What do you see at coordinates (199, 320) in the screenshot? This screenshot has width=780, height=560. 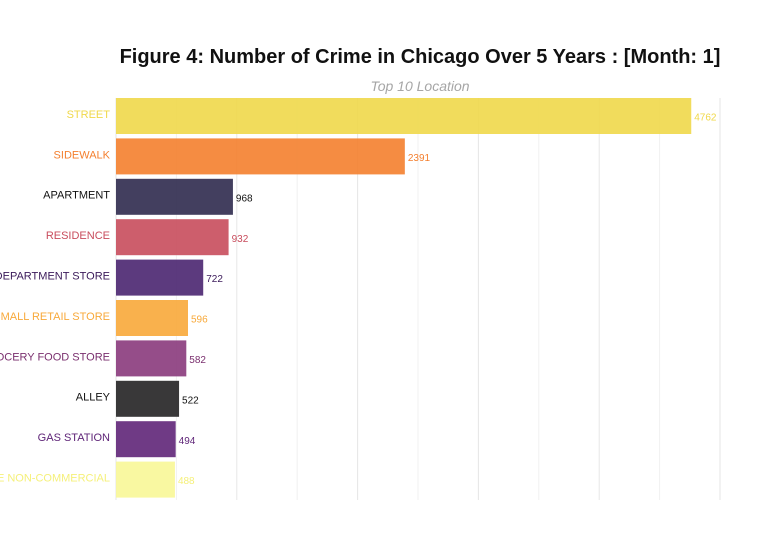 I see `value-label: 596` at bounding box center [199, 320].